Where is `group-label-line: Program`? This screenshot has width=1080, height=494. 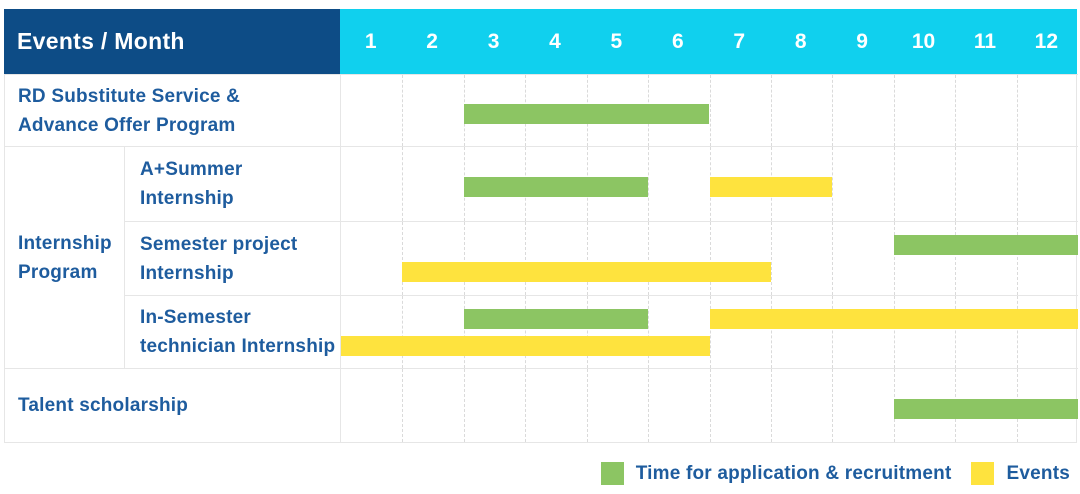 group-label-line: Program is located at coordinates (58, 272).